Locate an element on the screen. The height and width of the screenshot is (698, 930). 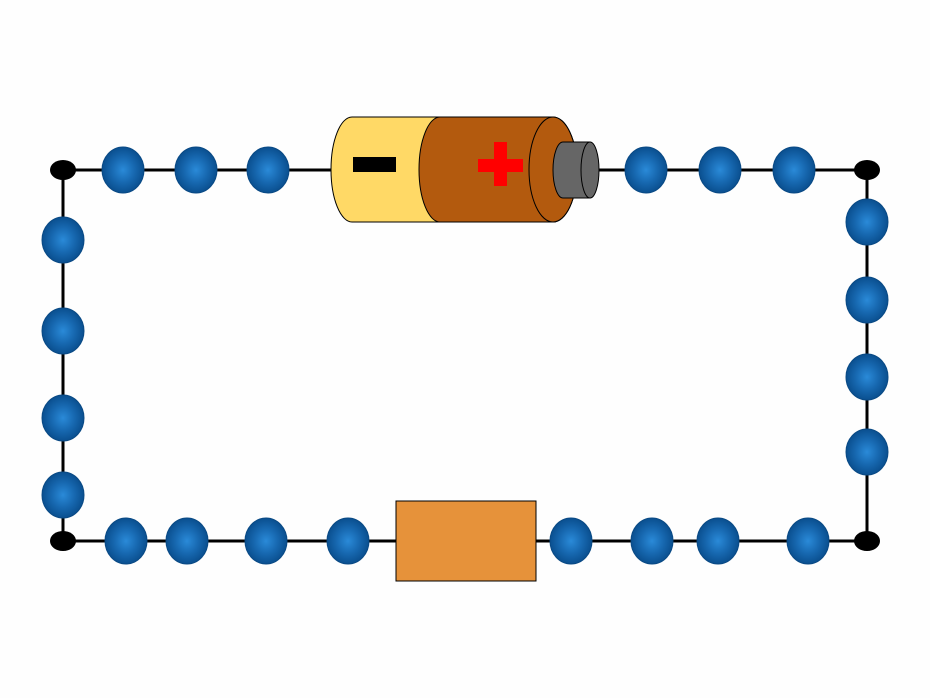
corner-node-bottom-right is located at coordinates (867, 541).